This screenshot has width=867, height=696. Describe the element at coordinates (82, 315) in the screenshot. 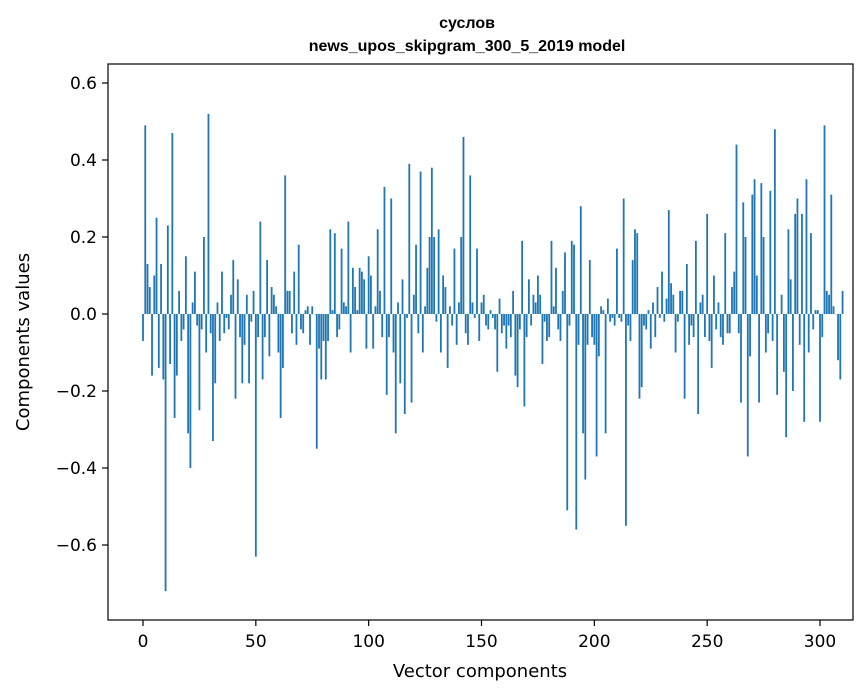

I see `y-axis-ticks: −0.6 −0.4 −0.2 0.0 0.2 0.4 0.6` at that location.